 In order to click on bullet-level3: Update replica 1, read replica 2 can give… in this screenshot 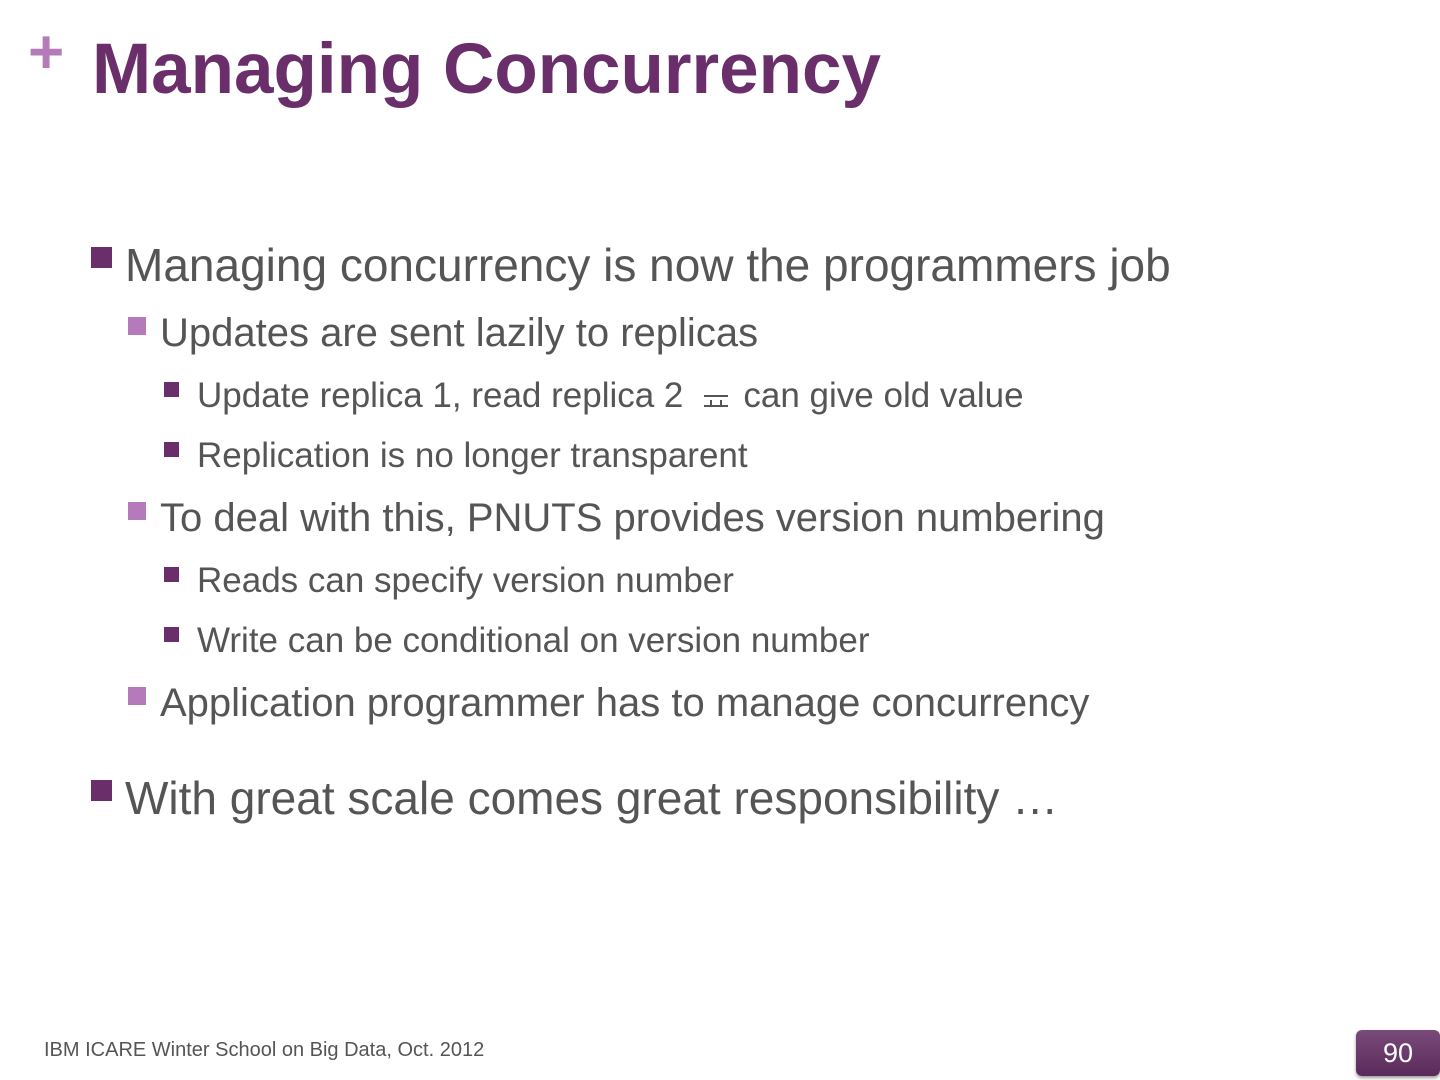, I will do `click(594, 395)`.